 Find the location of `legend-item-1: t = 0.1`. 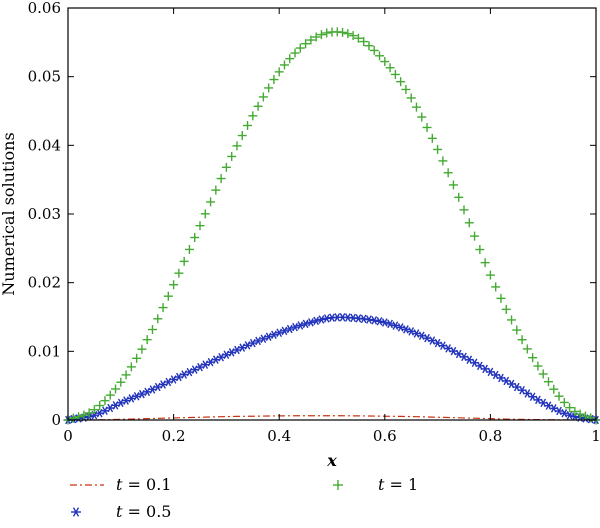

legend-item-1: t = 0.1 is located at coordinates (120, 484).